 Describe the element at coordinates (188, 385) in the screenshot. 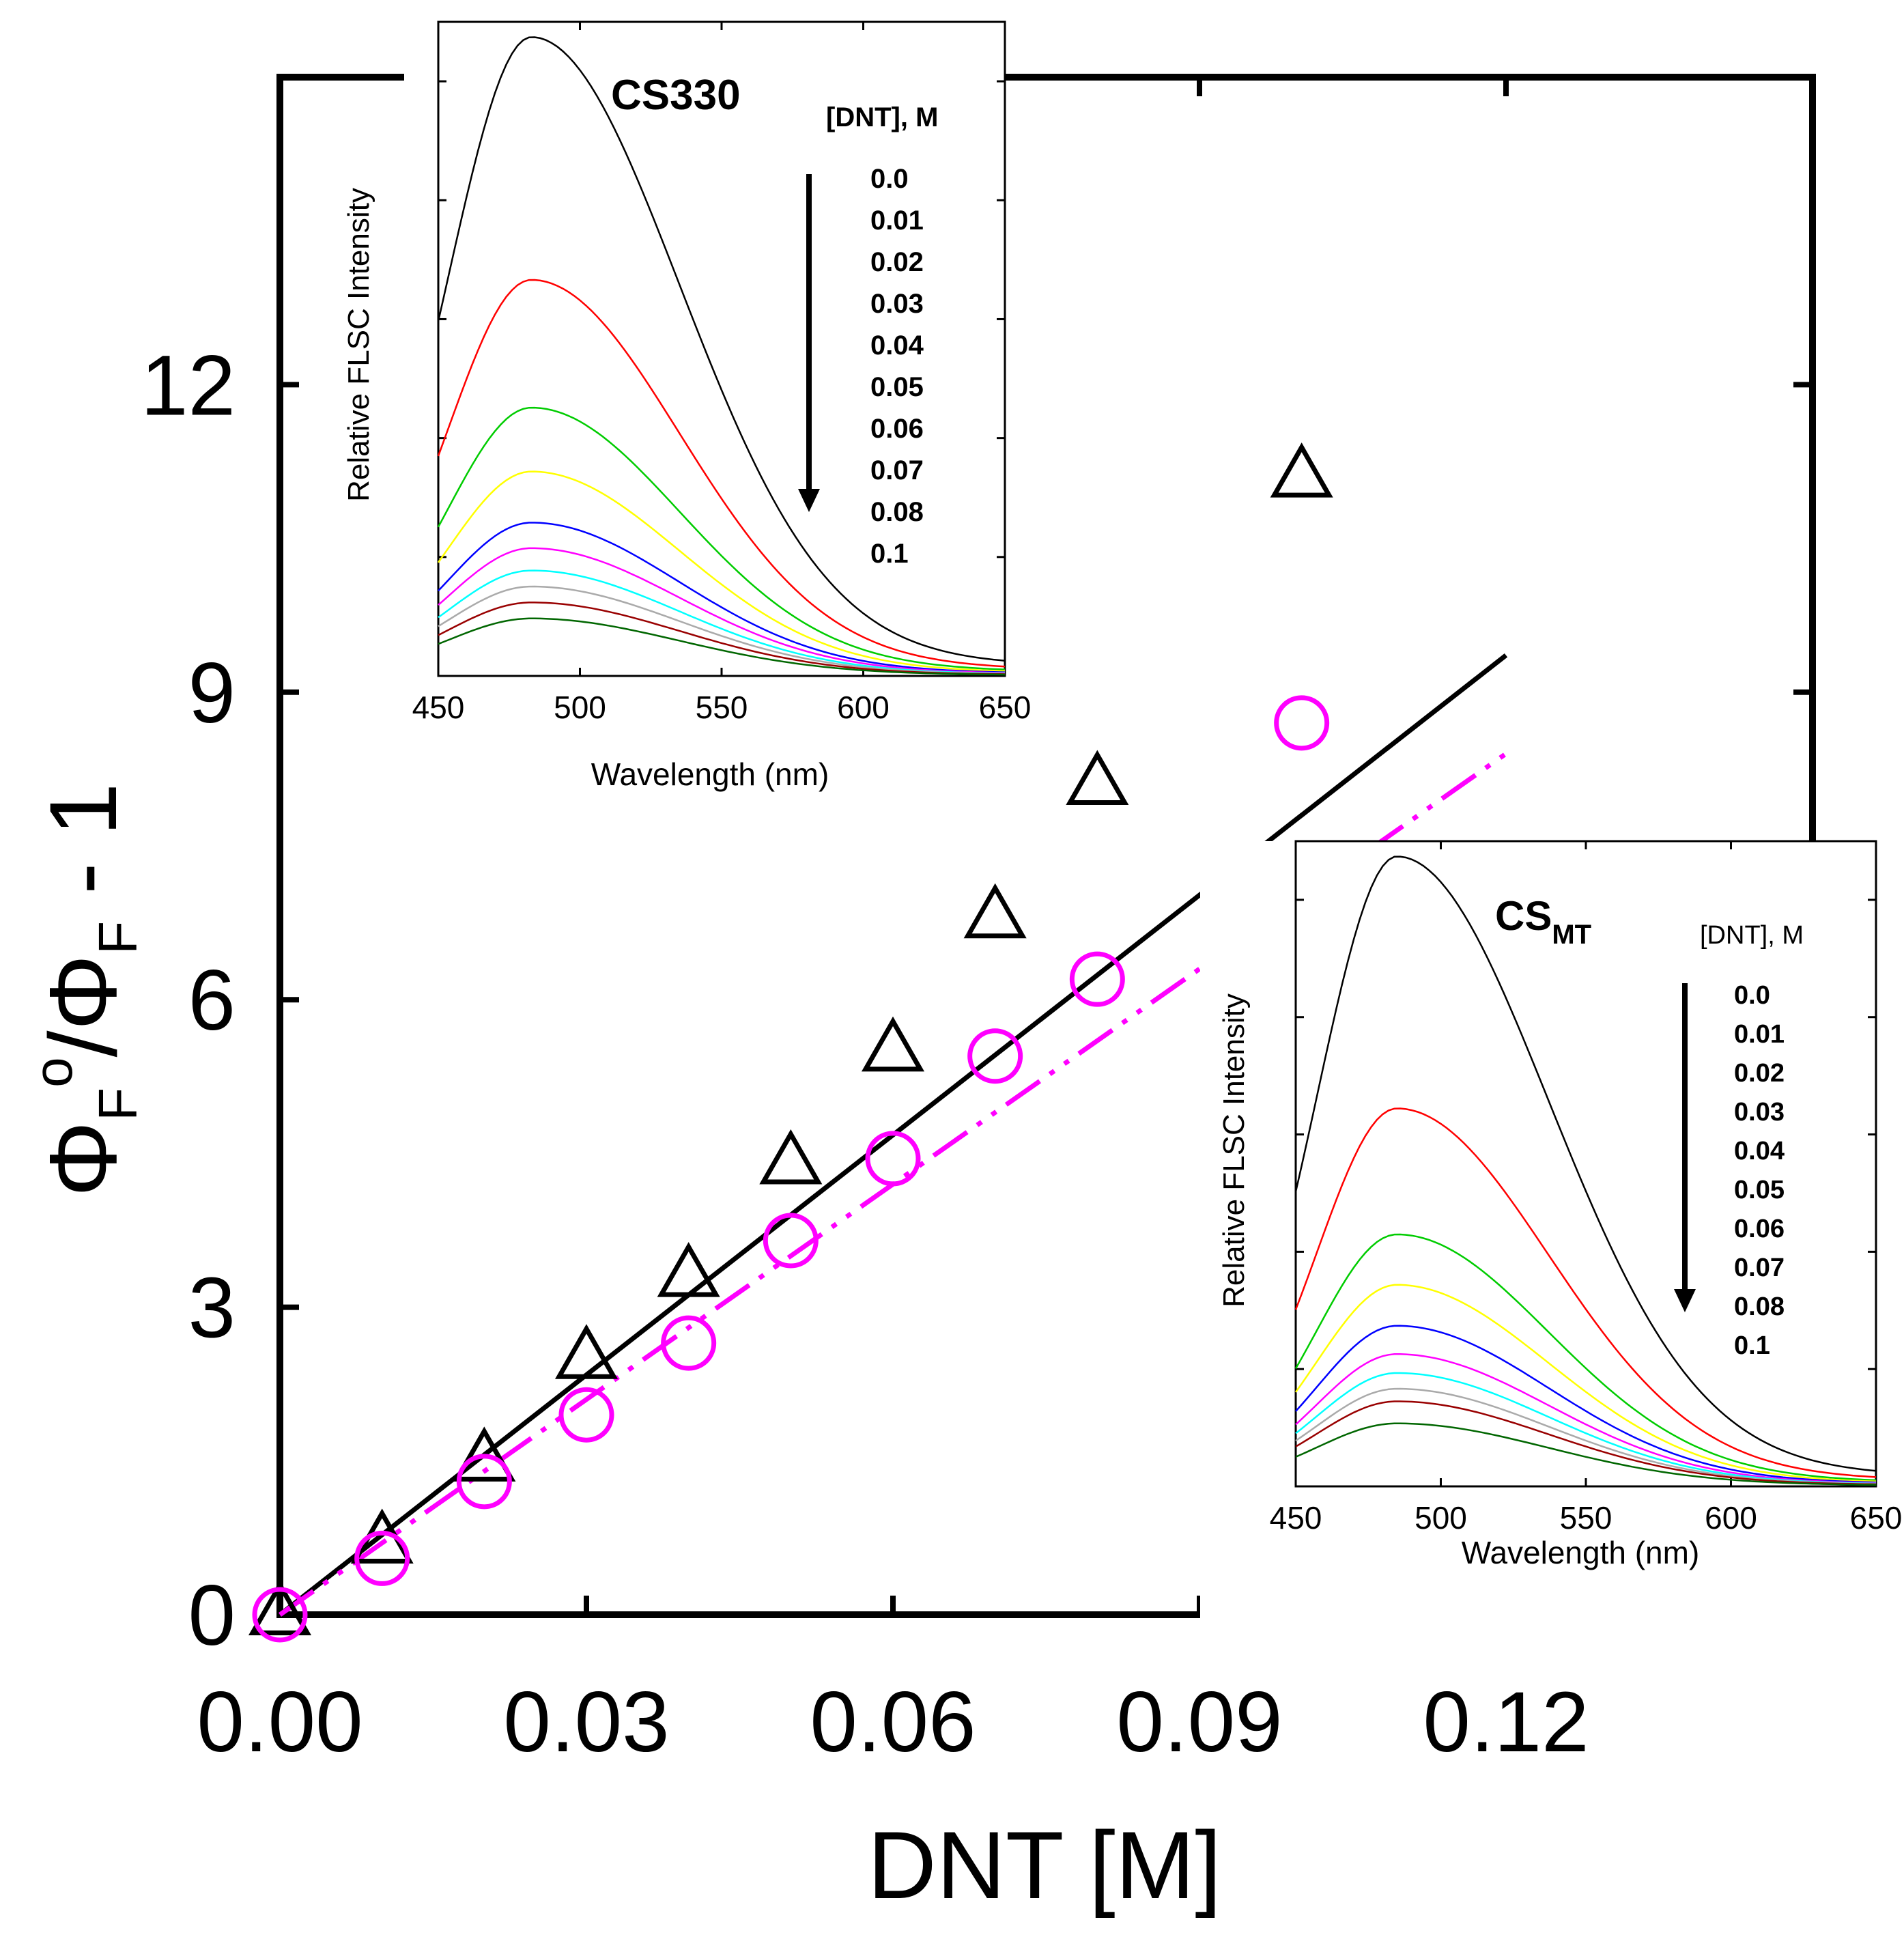

I see `main-y-tick-label: 12` at that location.